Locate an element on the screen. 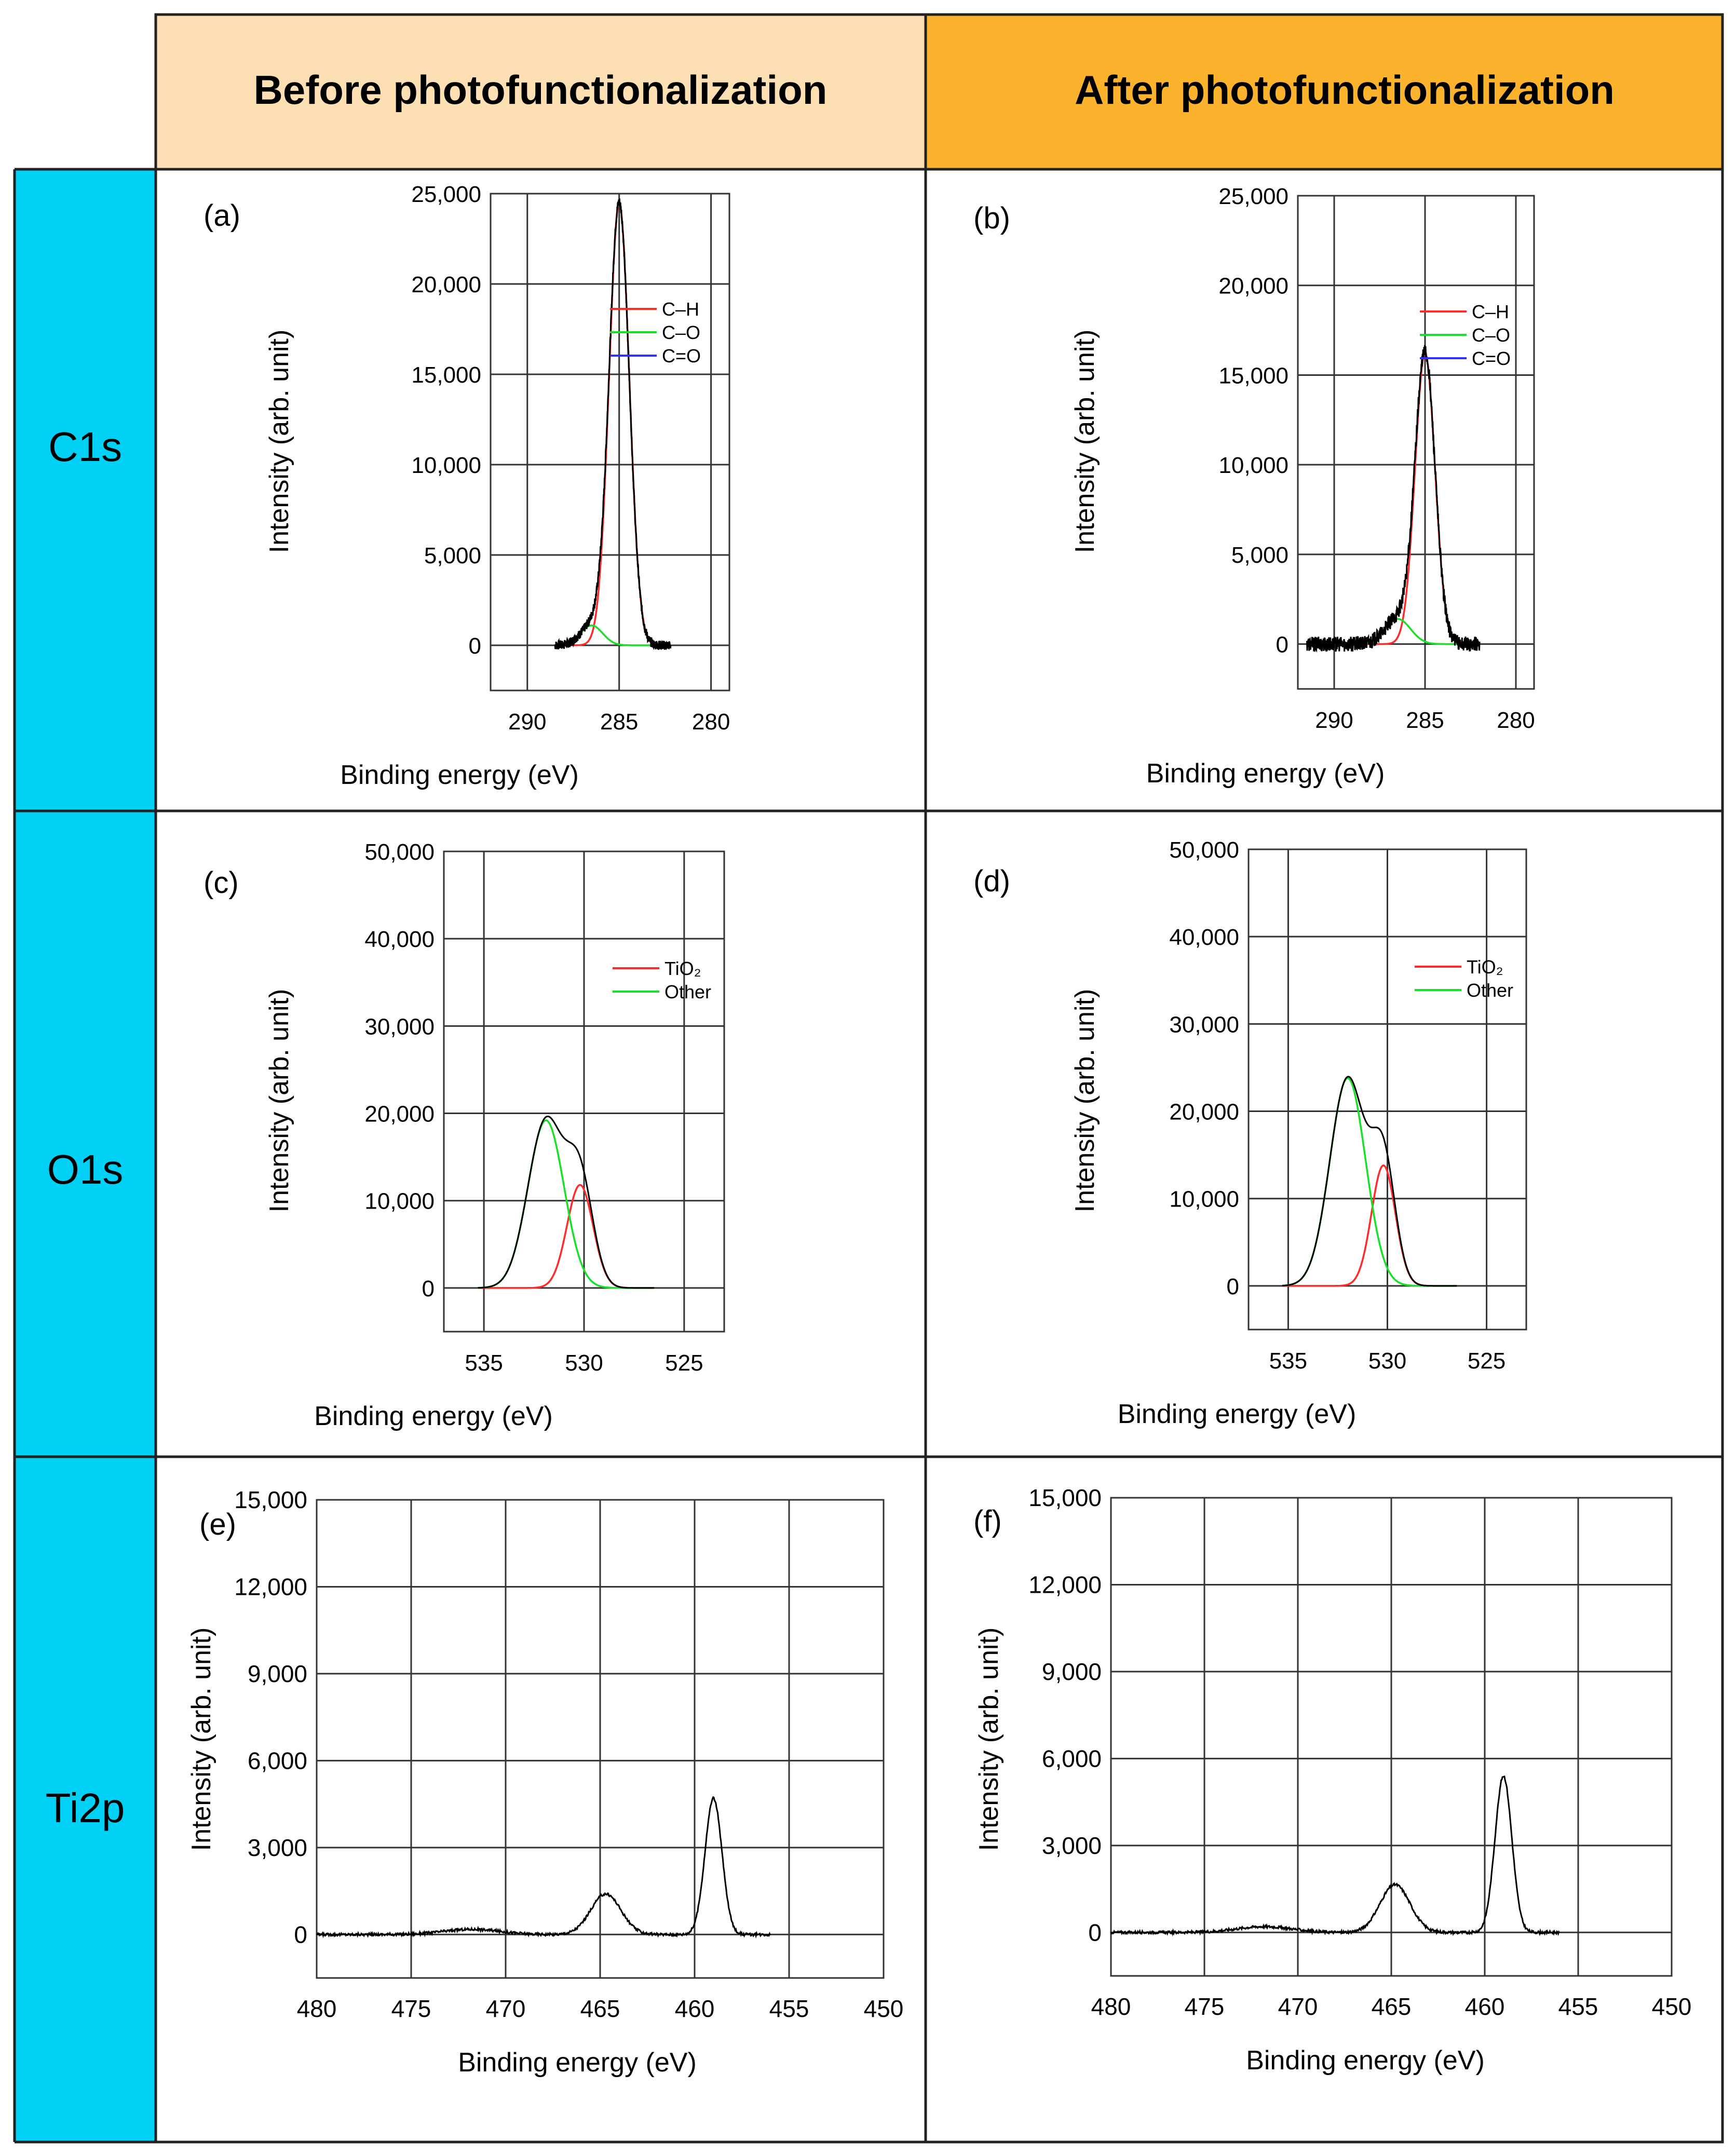 The width and height of the screenshot is (1736, 2155). row-label-c1s: C1s is located at coordinates (85, 447).